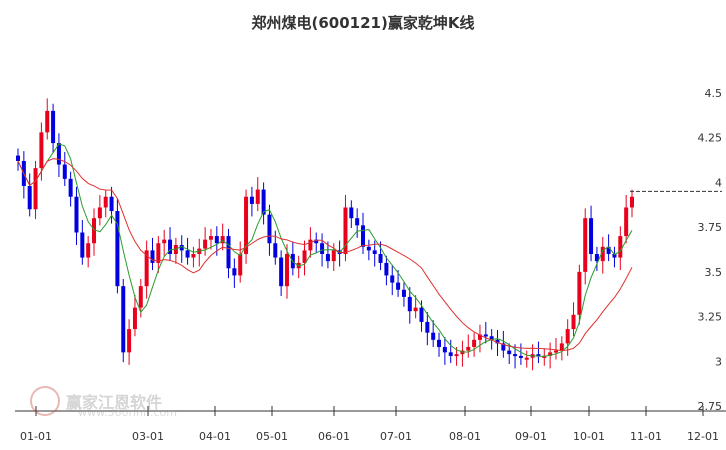 The height and width of the screenshot is (450, 726). What do you see at coordinates (272, 436) in the screenshot?
I see `x-tick-label: 05-01` at bounding box center [272, 436].